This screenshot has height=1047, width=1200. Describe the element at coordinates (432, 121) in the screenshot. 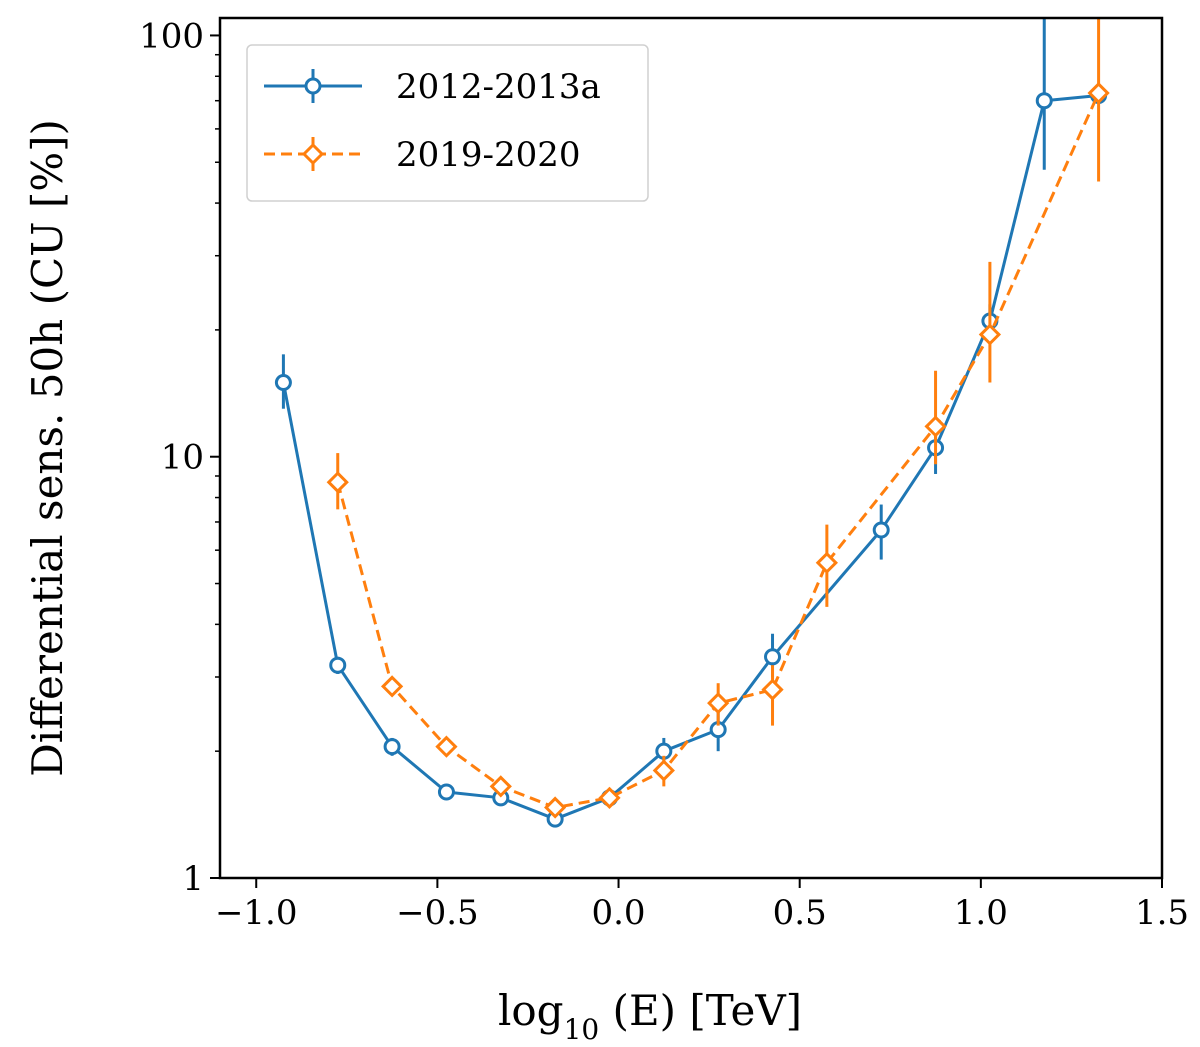

I see `legend-items: 2012-2013a 2019-2020` at that location.